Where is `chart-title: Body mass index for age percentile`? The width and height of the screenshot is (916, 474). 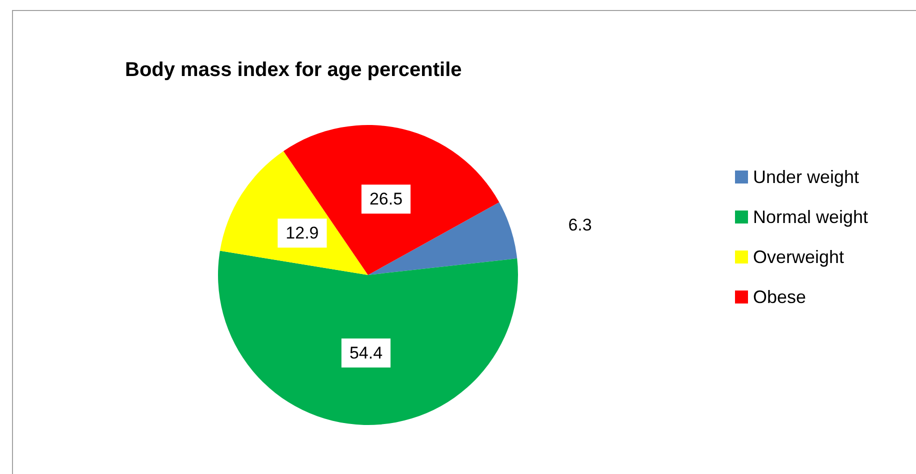 chart-title: Body mass index for age percentile is located at coordinates (293, 70).